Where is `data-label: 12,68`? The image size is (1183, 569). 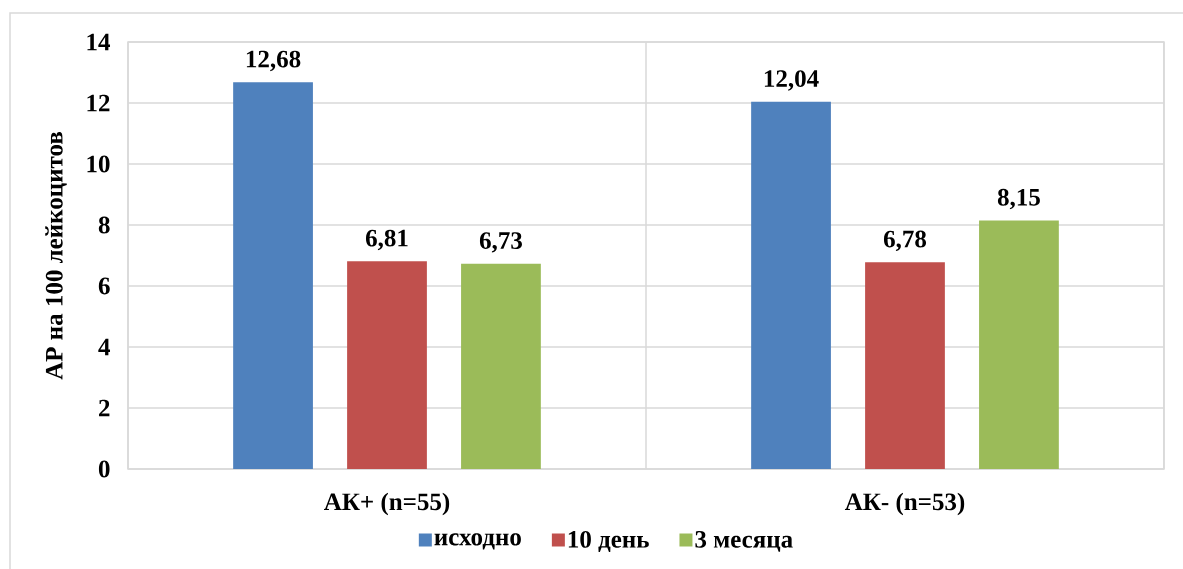 data-label: 12,68 is located at coordinates (273, 61).